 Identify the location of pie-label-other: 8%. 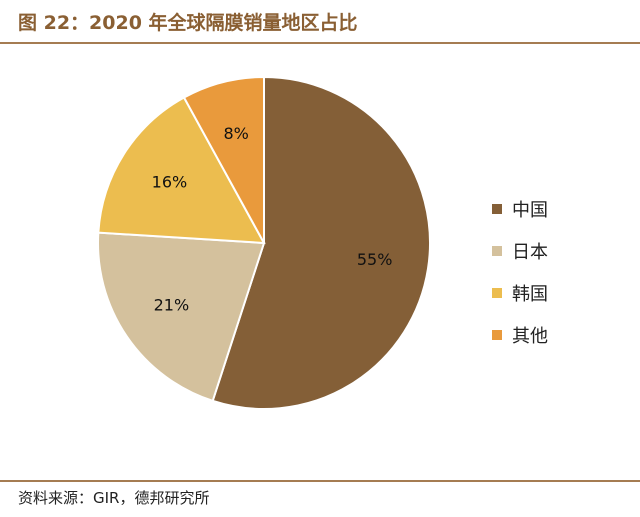
(235, 133).